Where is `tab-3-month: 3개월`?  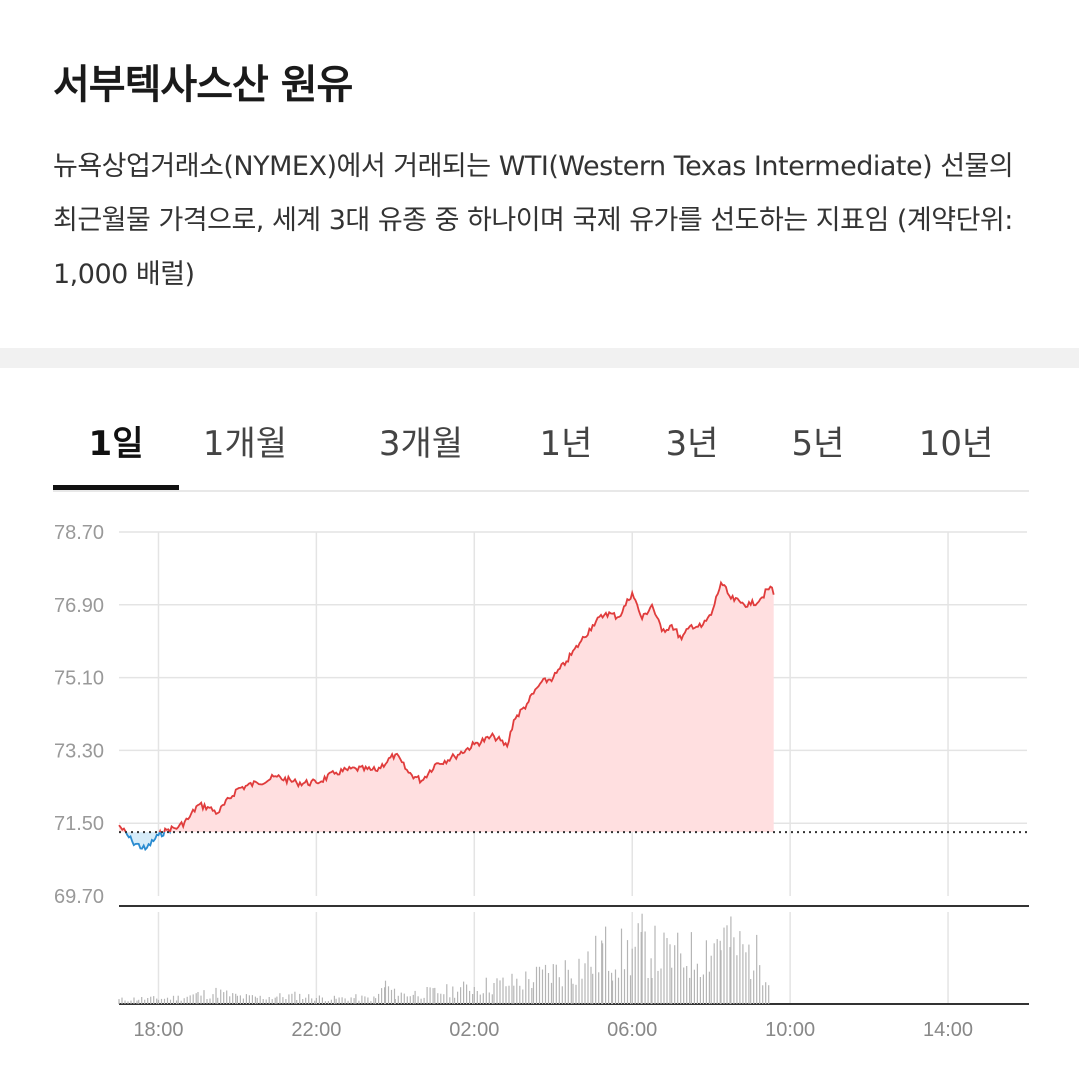
tab-3-month: 3개월 is located at coordinates (421, 444).